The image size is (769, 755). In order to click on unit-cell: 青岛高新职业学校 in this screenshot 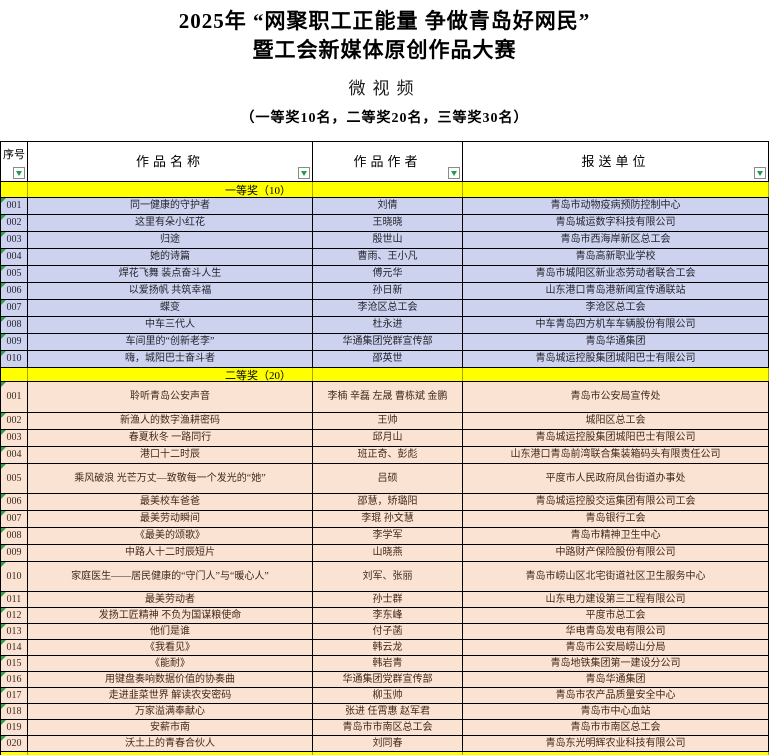, I will do `click(616, 257)`.